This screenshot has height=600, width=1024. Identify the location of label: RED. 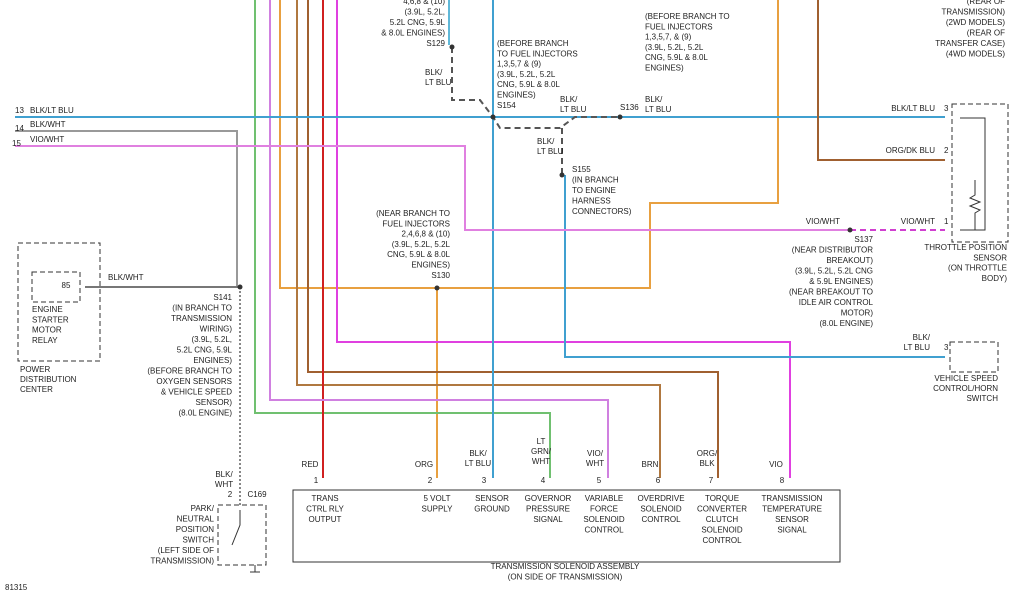
(310, 464).